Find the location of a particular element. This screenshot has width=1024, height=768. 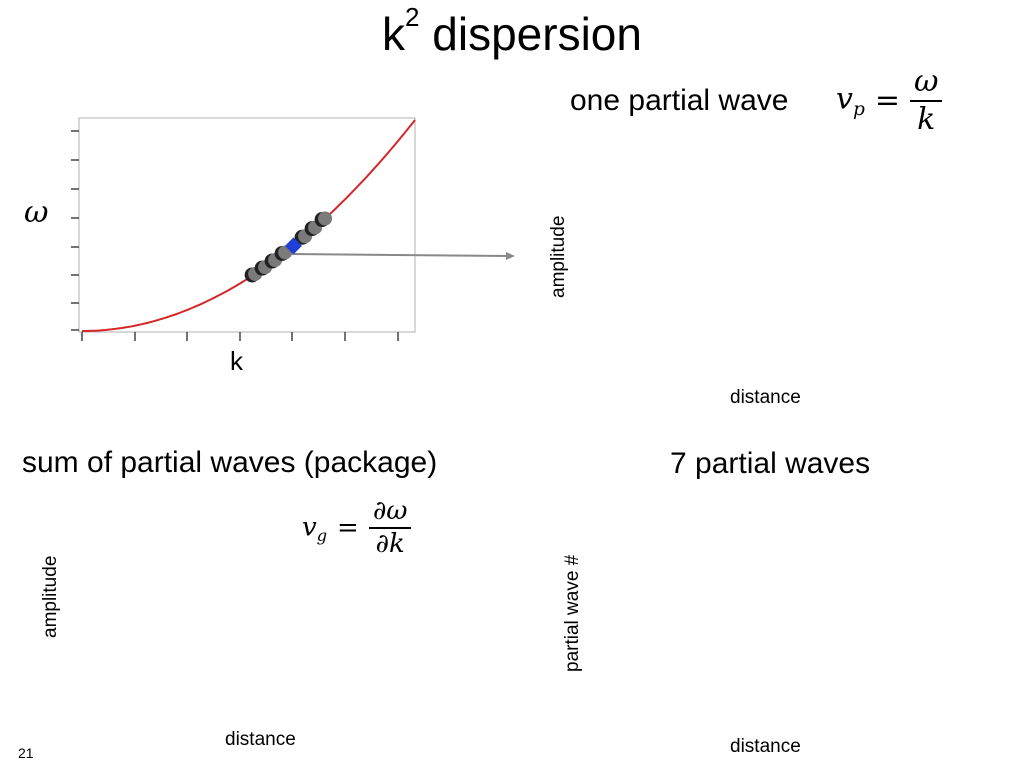

selected-partial-wave-point is located at coordinates (293, 246).